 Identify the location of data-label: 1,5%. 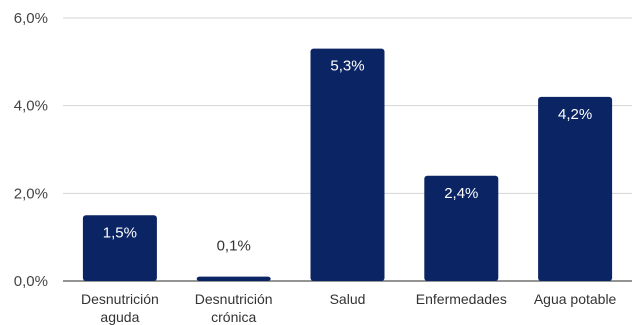
(120, 232).